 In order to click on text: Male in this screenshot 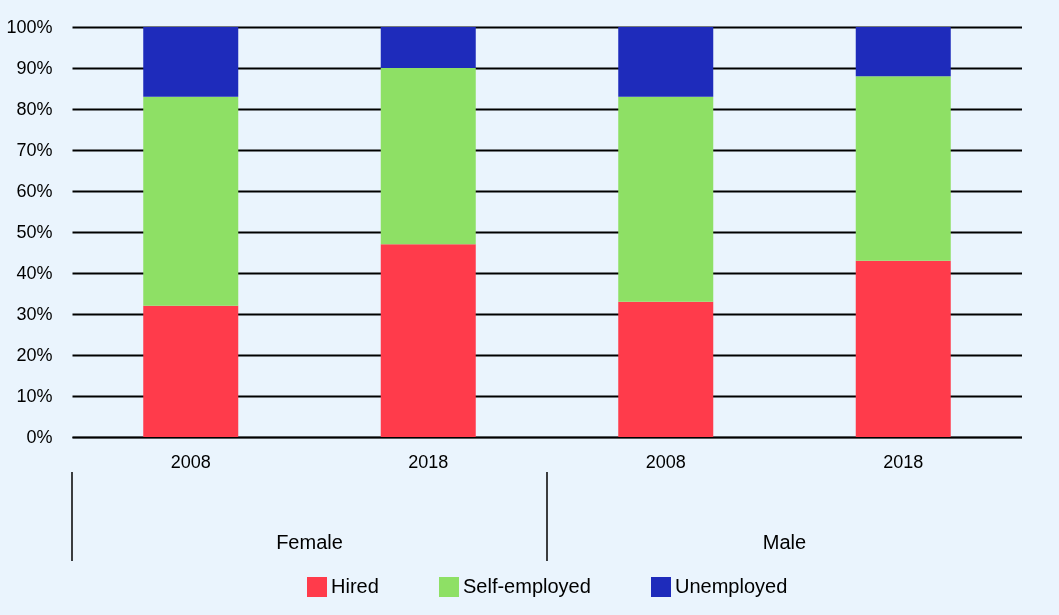, I will do `click(784, 542)`.